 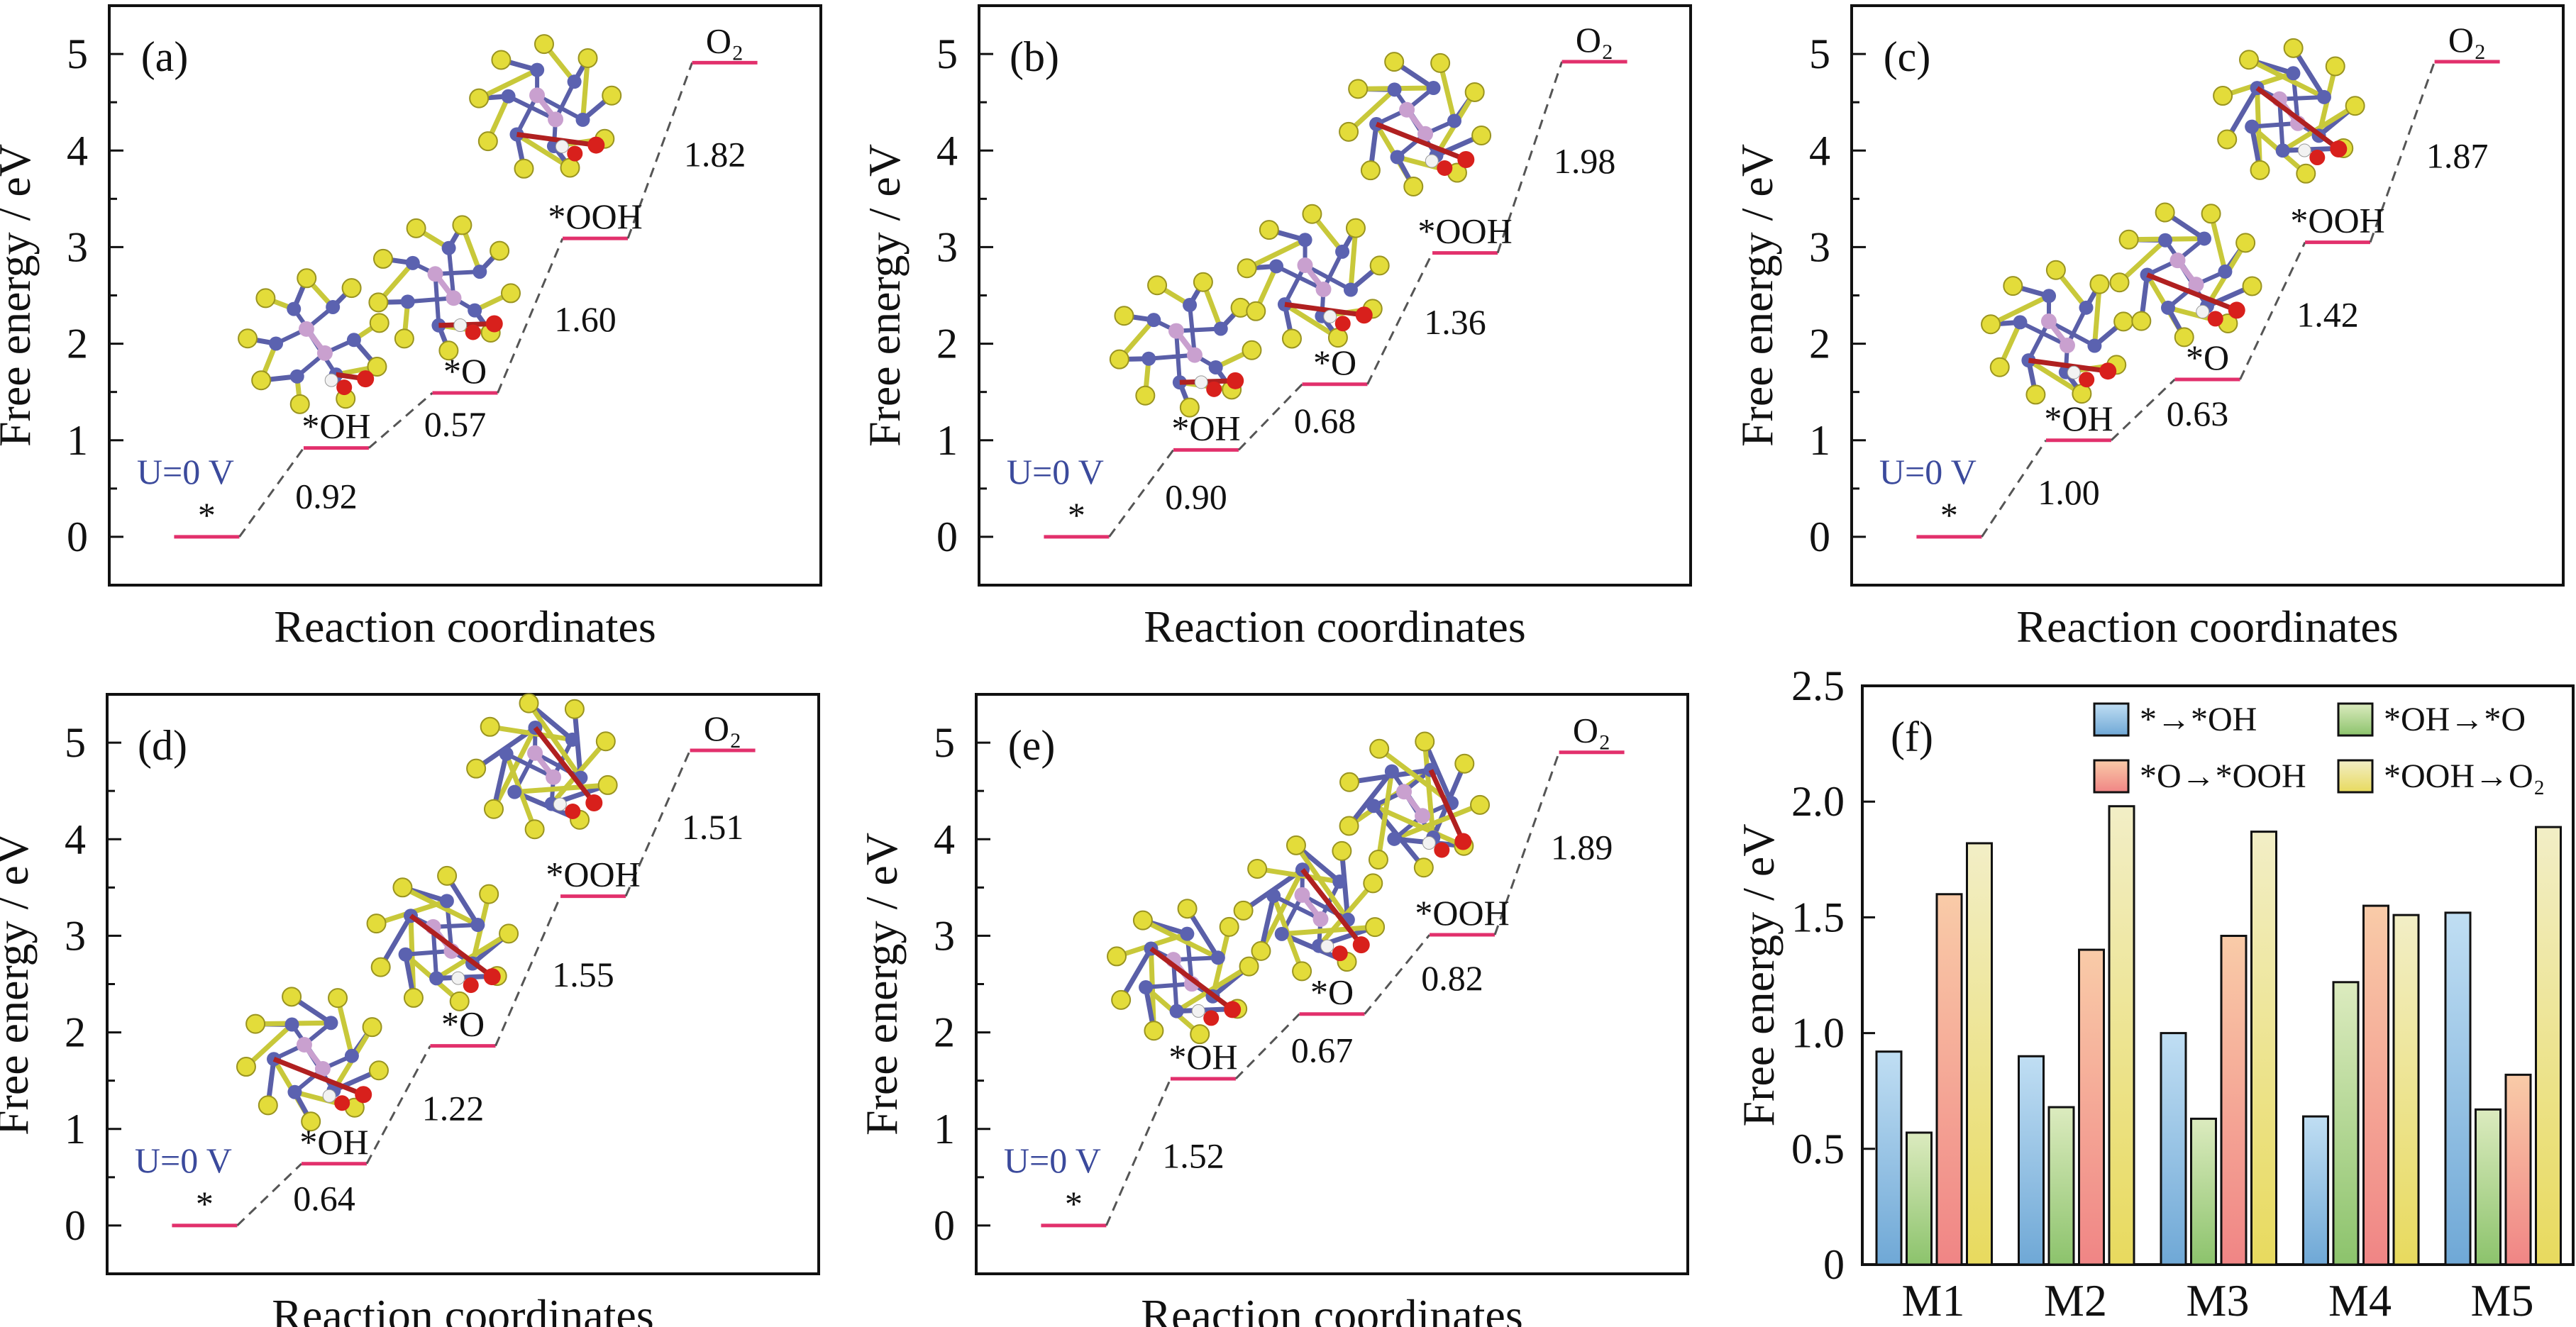 What do you see at coordinates (2355, 776) in the screenshot?
I see `legend-swatch` at bounding box center [2355, 776].